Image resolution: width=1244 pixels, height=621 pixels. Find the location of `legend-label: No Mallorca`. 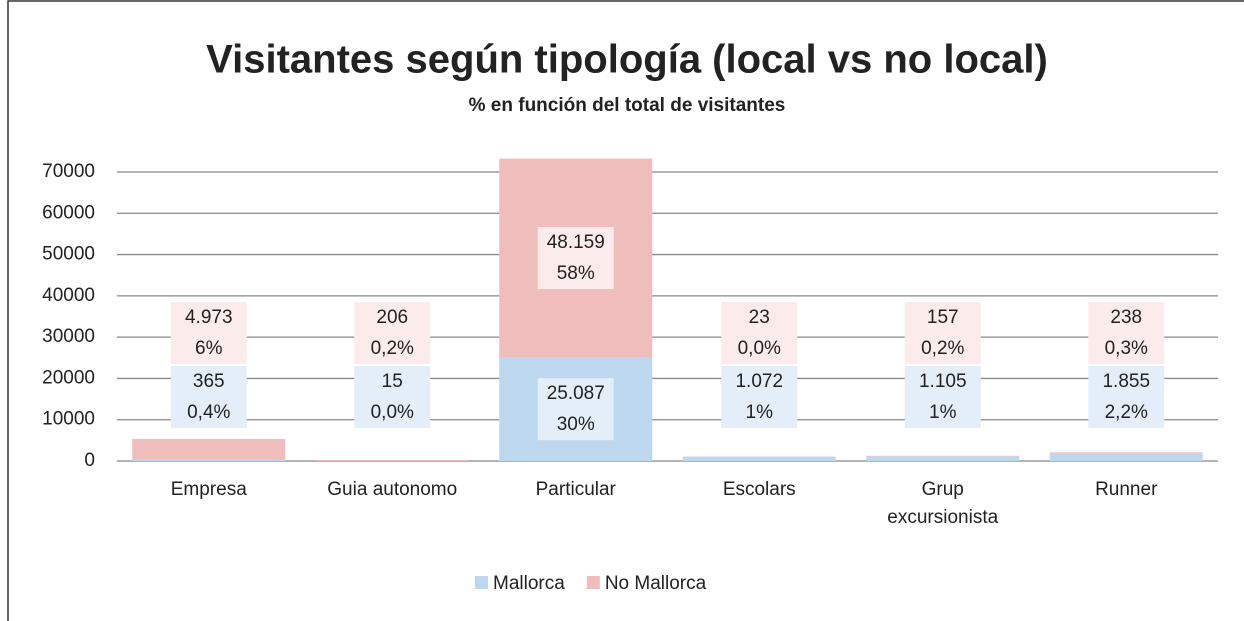

legend-label: No Mallorca is located at coordinates (656, 583).